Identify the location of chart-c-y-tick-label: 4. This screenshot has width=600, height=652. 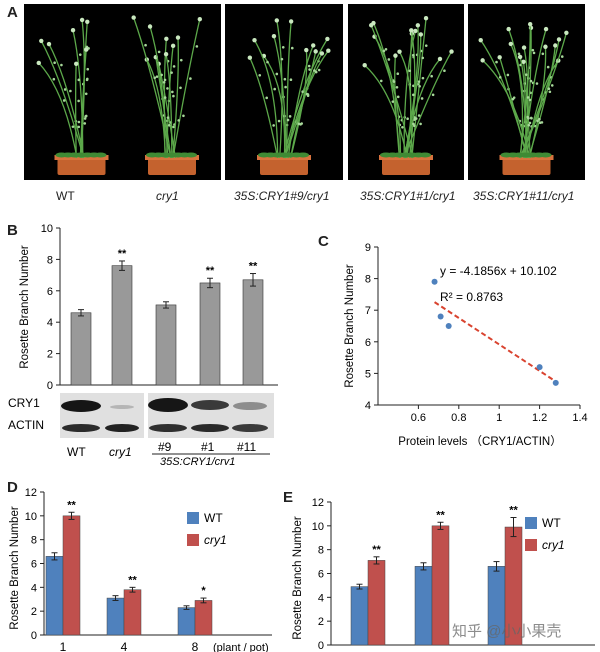
(368, 406).